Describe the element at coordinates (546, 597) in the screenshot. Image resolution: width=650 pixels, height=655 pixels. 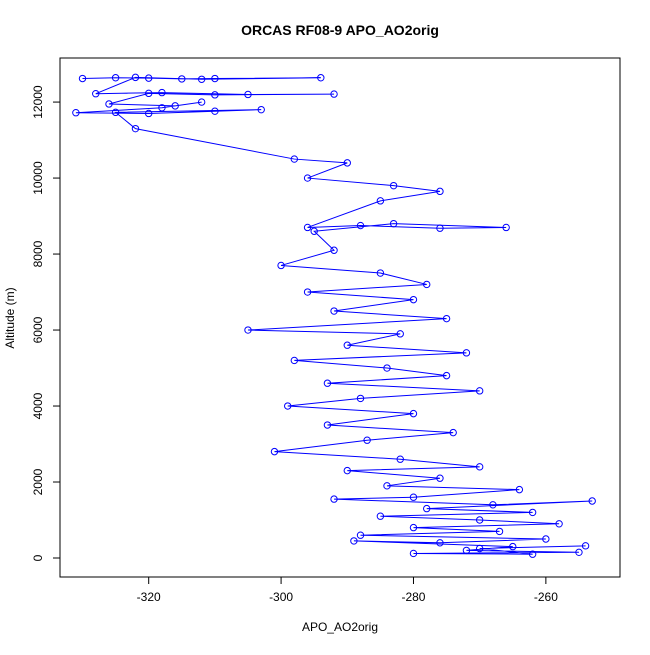
I see `x-tick-label: -260` at that location.